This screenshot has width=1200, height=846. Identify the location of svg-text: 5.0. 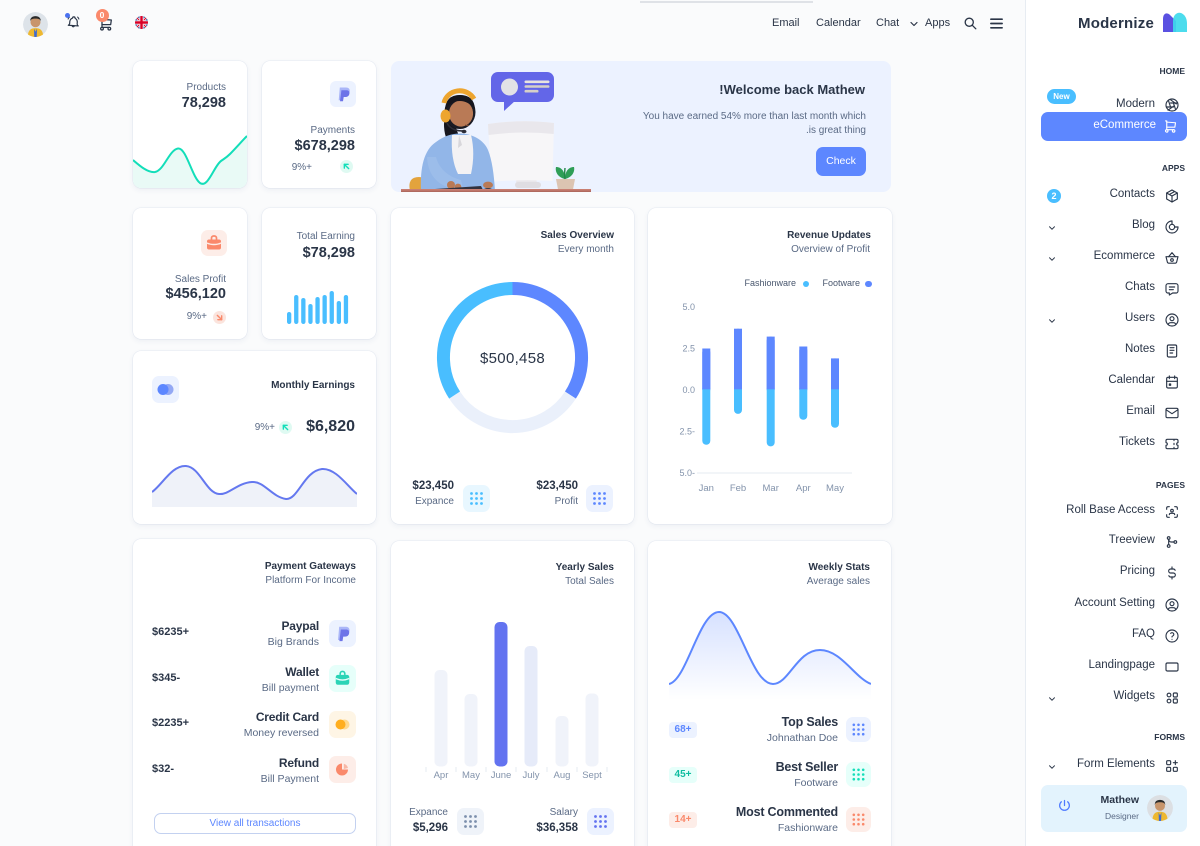
(688, 307).